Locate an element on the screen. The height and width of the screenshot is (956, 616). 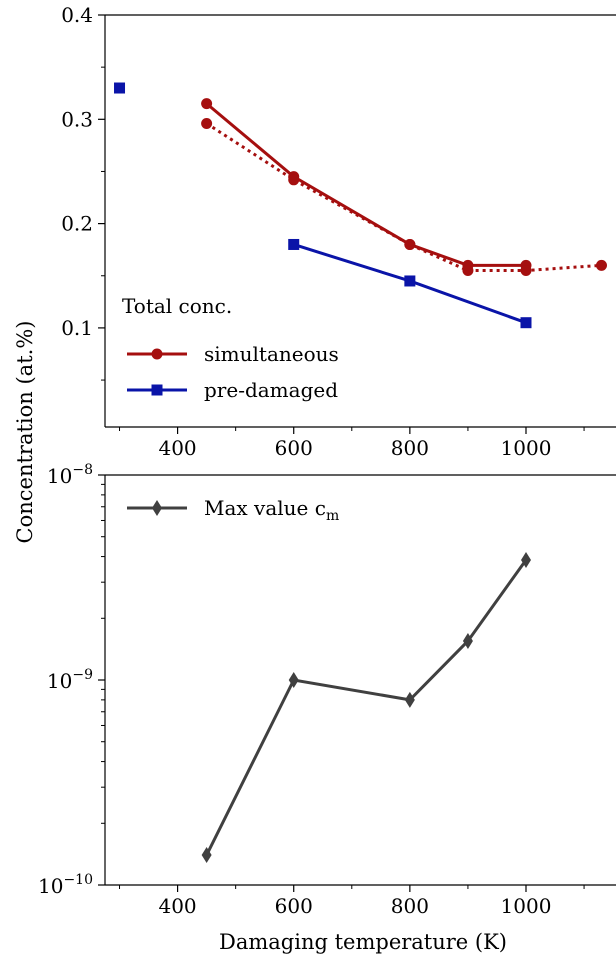
top-x-tick-label: 800 is located at coordinates (410, 448).